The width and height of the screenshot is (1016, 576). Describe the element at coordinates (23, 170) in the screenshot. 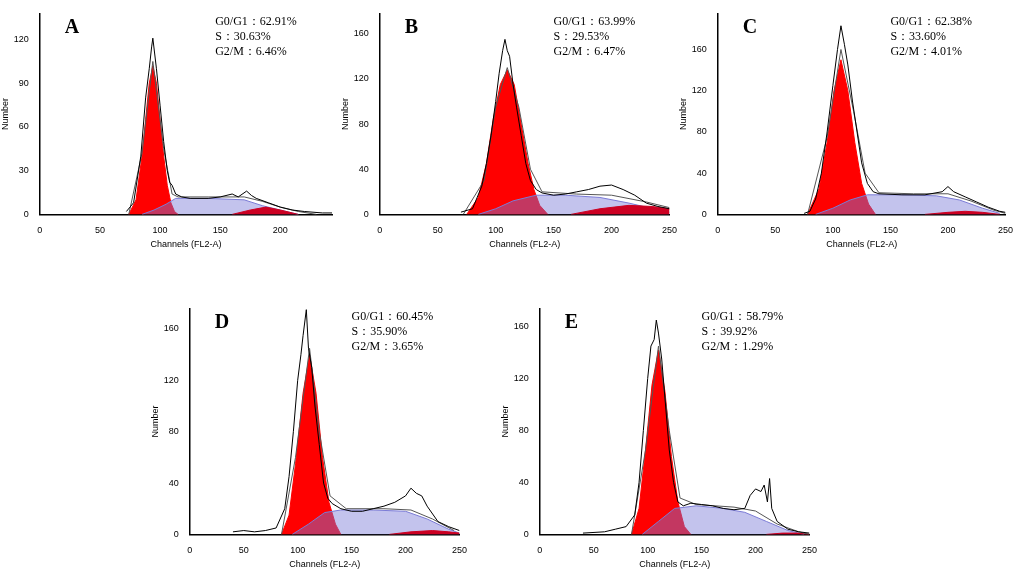

I see `y-tick-label: 30` at that location.